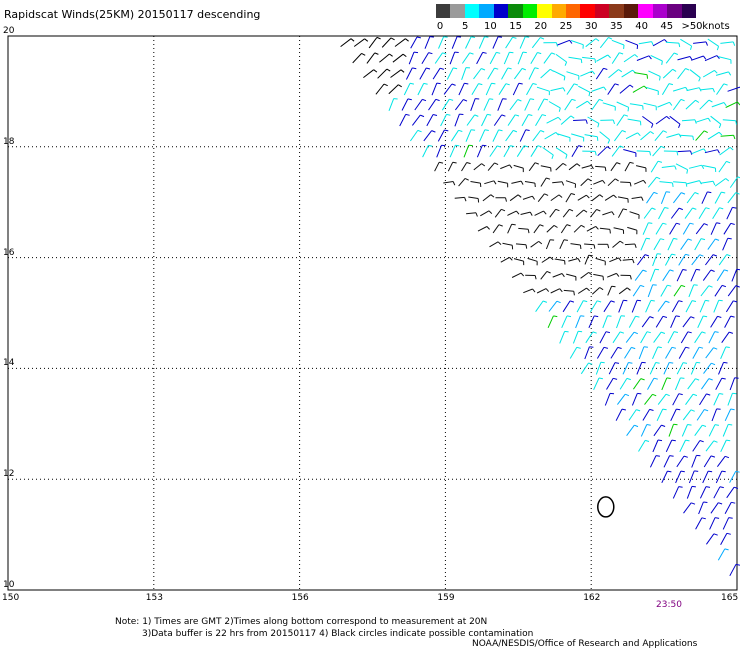 The image size is (740, 650). Describe the element at coordinates (730, 598) in the screenshot. I see `x-tick-label: 165` at that location.